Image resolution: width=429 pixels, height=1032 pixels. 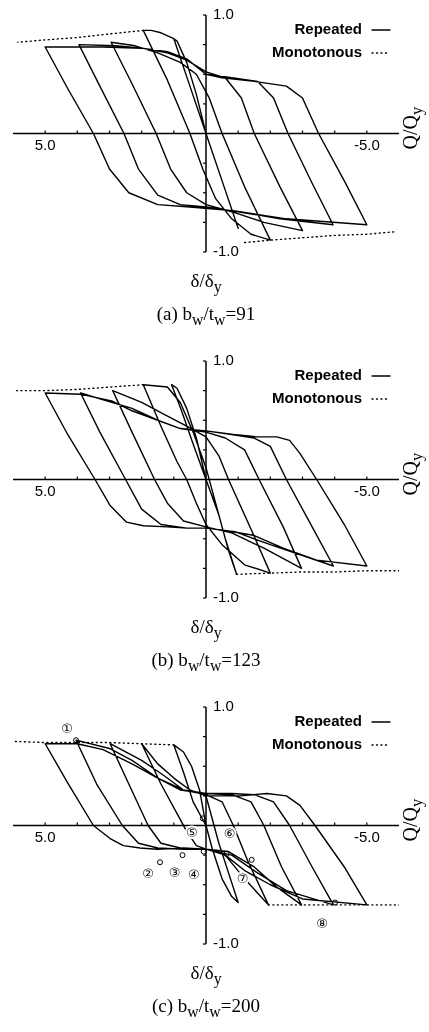 I want to click on annotation: ⑤, so click(x=191, y=832).